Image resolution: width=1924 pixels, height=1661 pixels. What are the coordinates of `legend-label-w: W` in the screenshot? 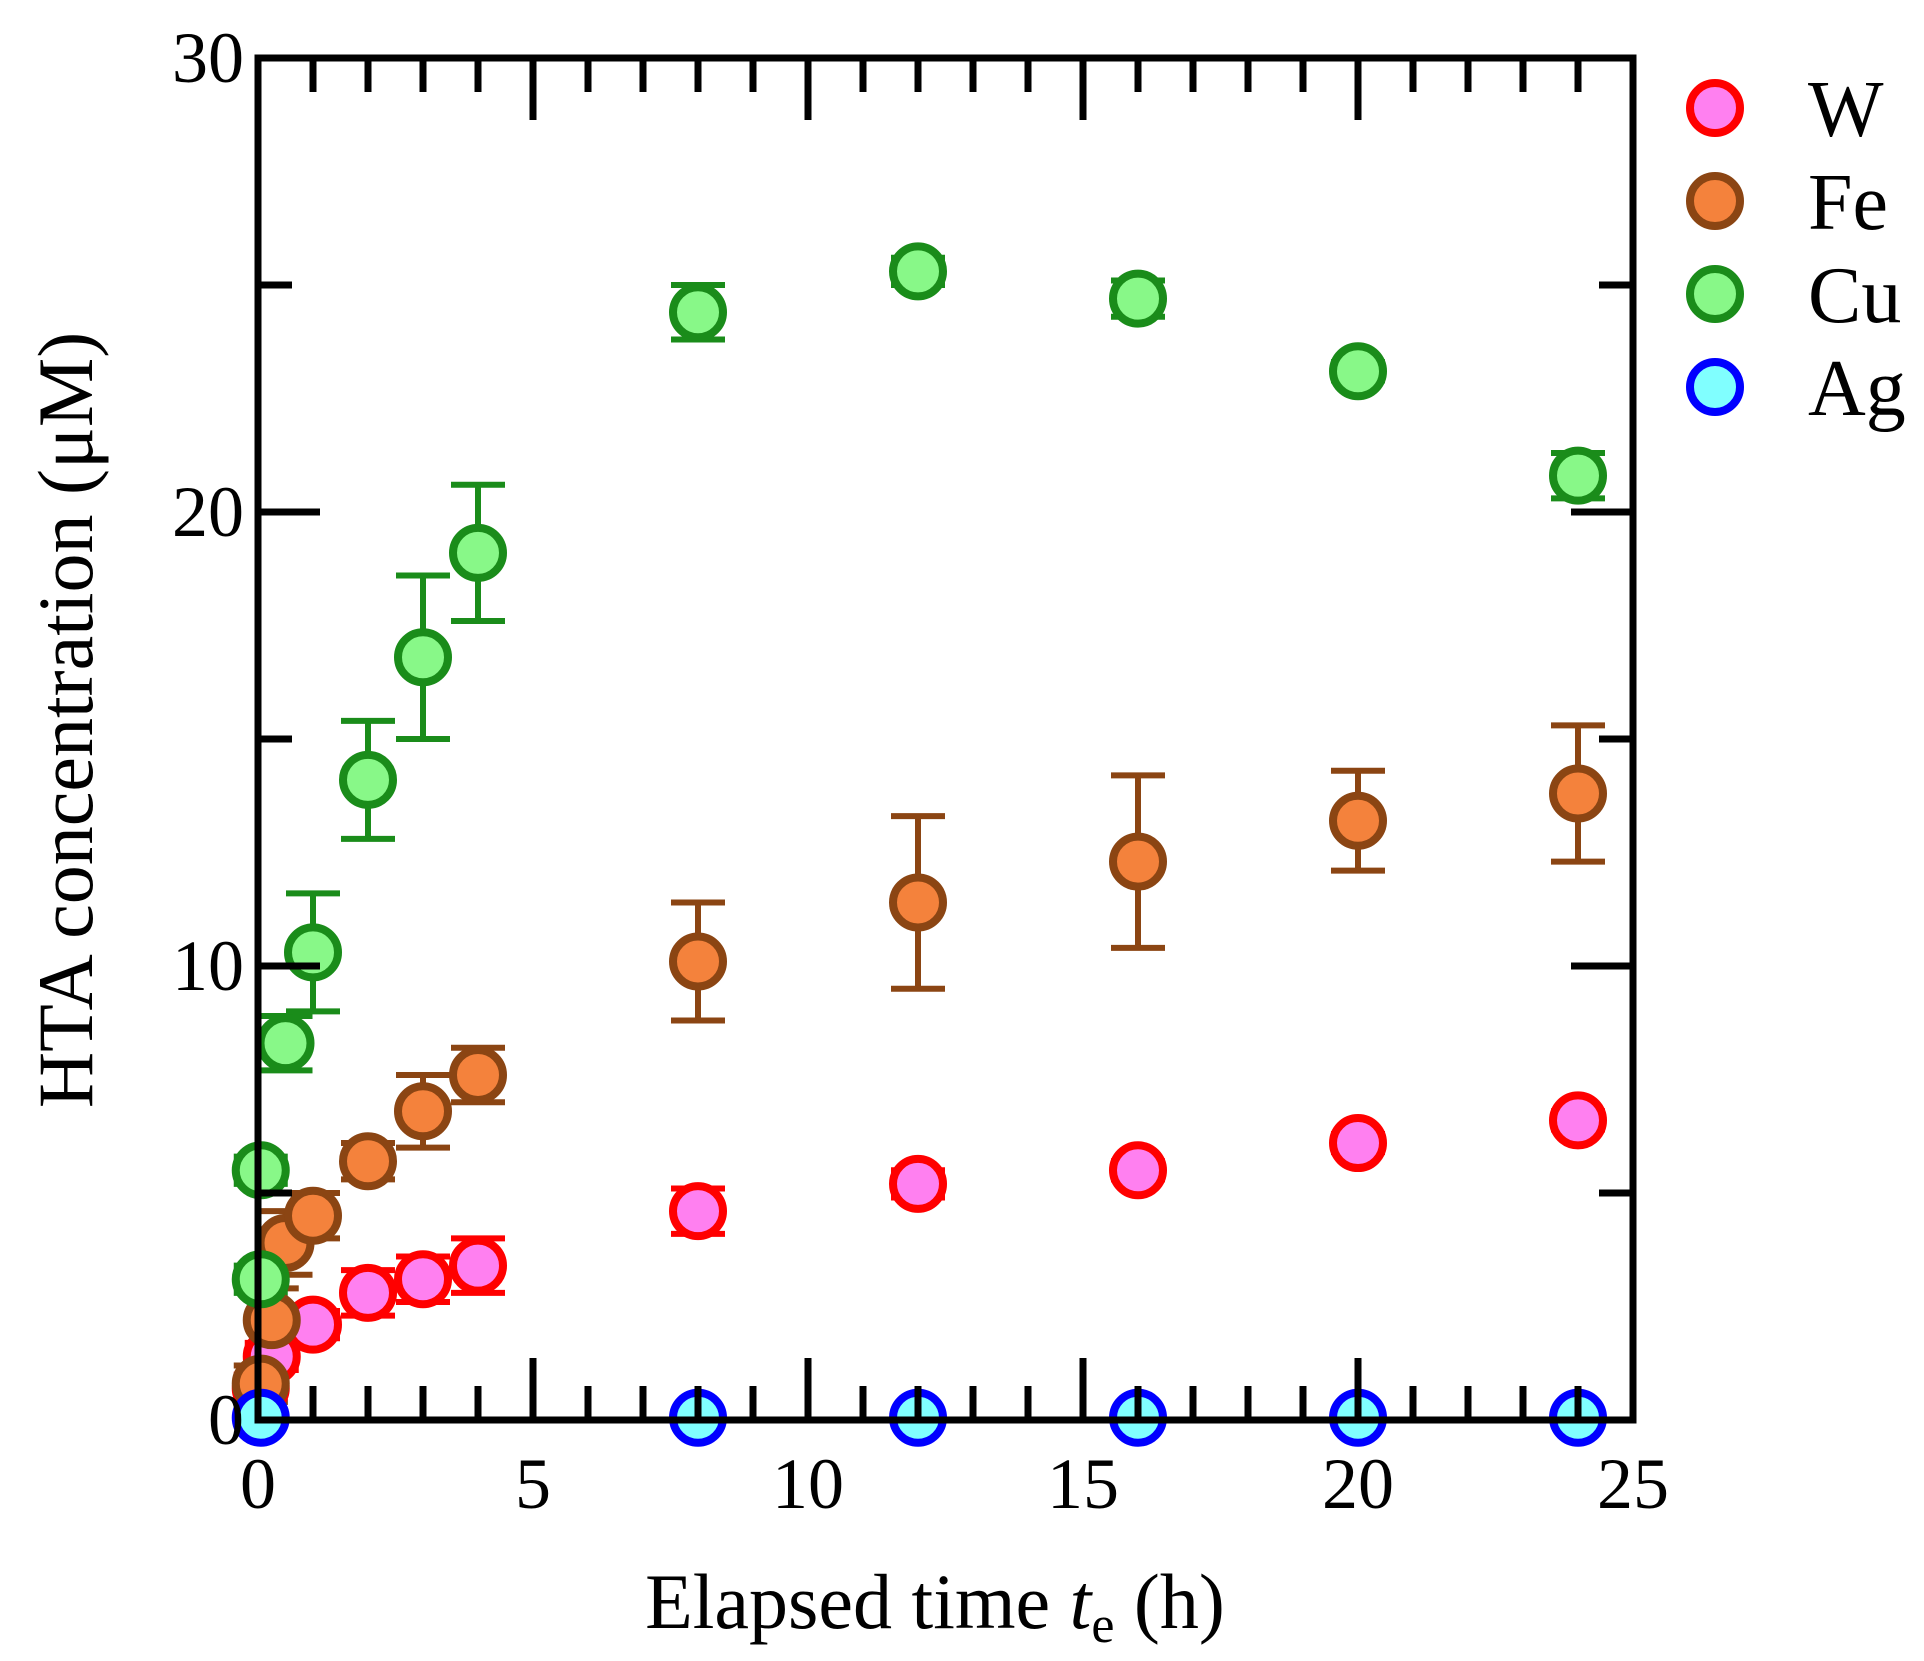 It's located at (1846, 110).